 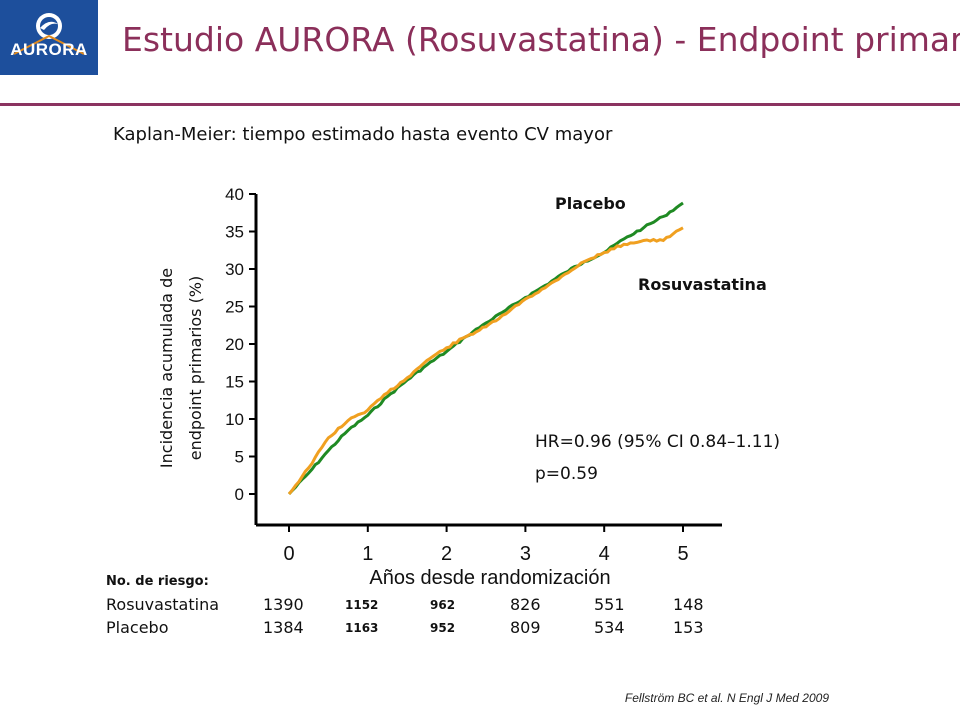 I want to click on risk-value: 809, so click(x=525, y=627).